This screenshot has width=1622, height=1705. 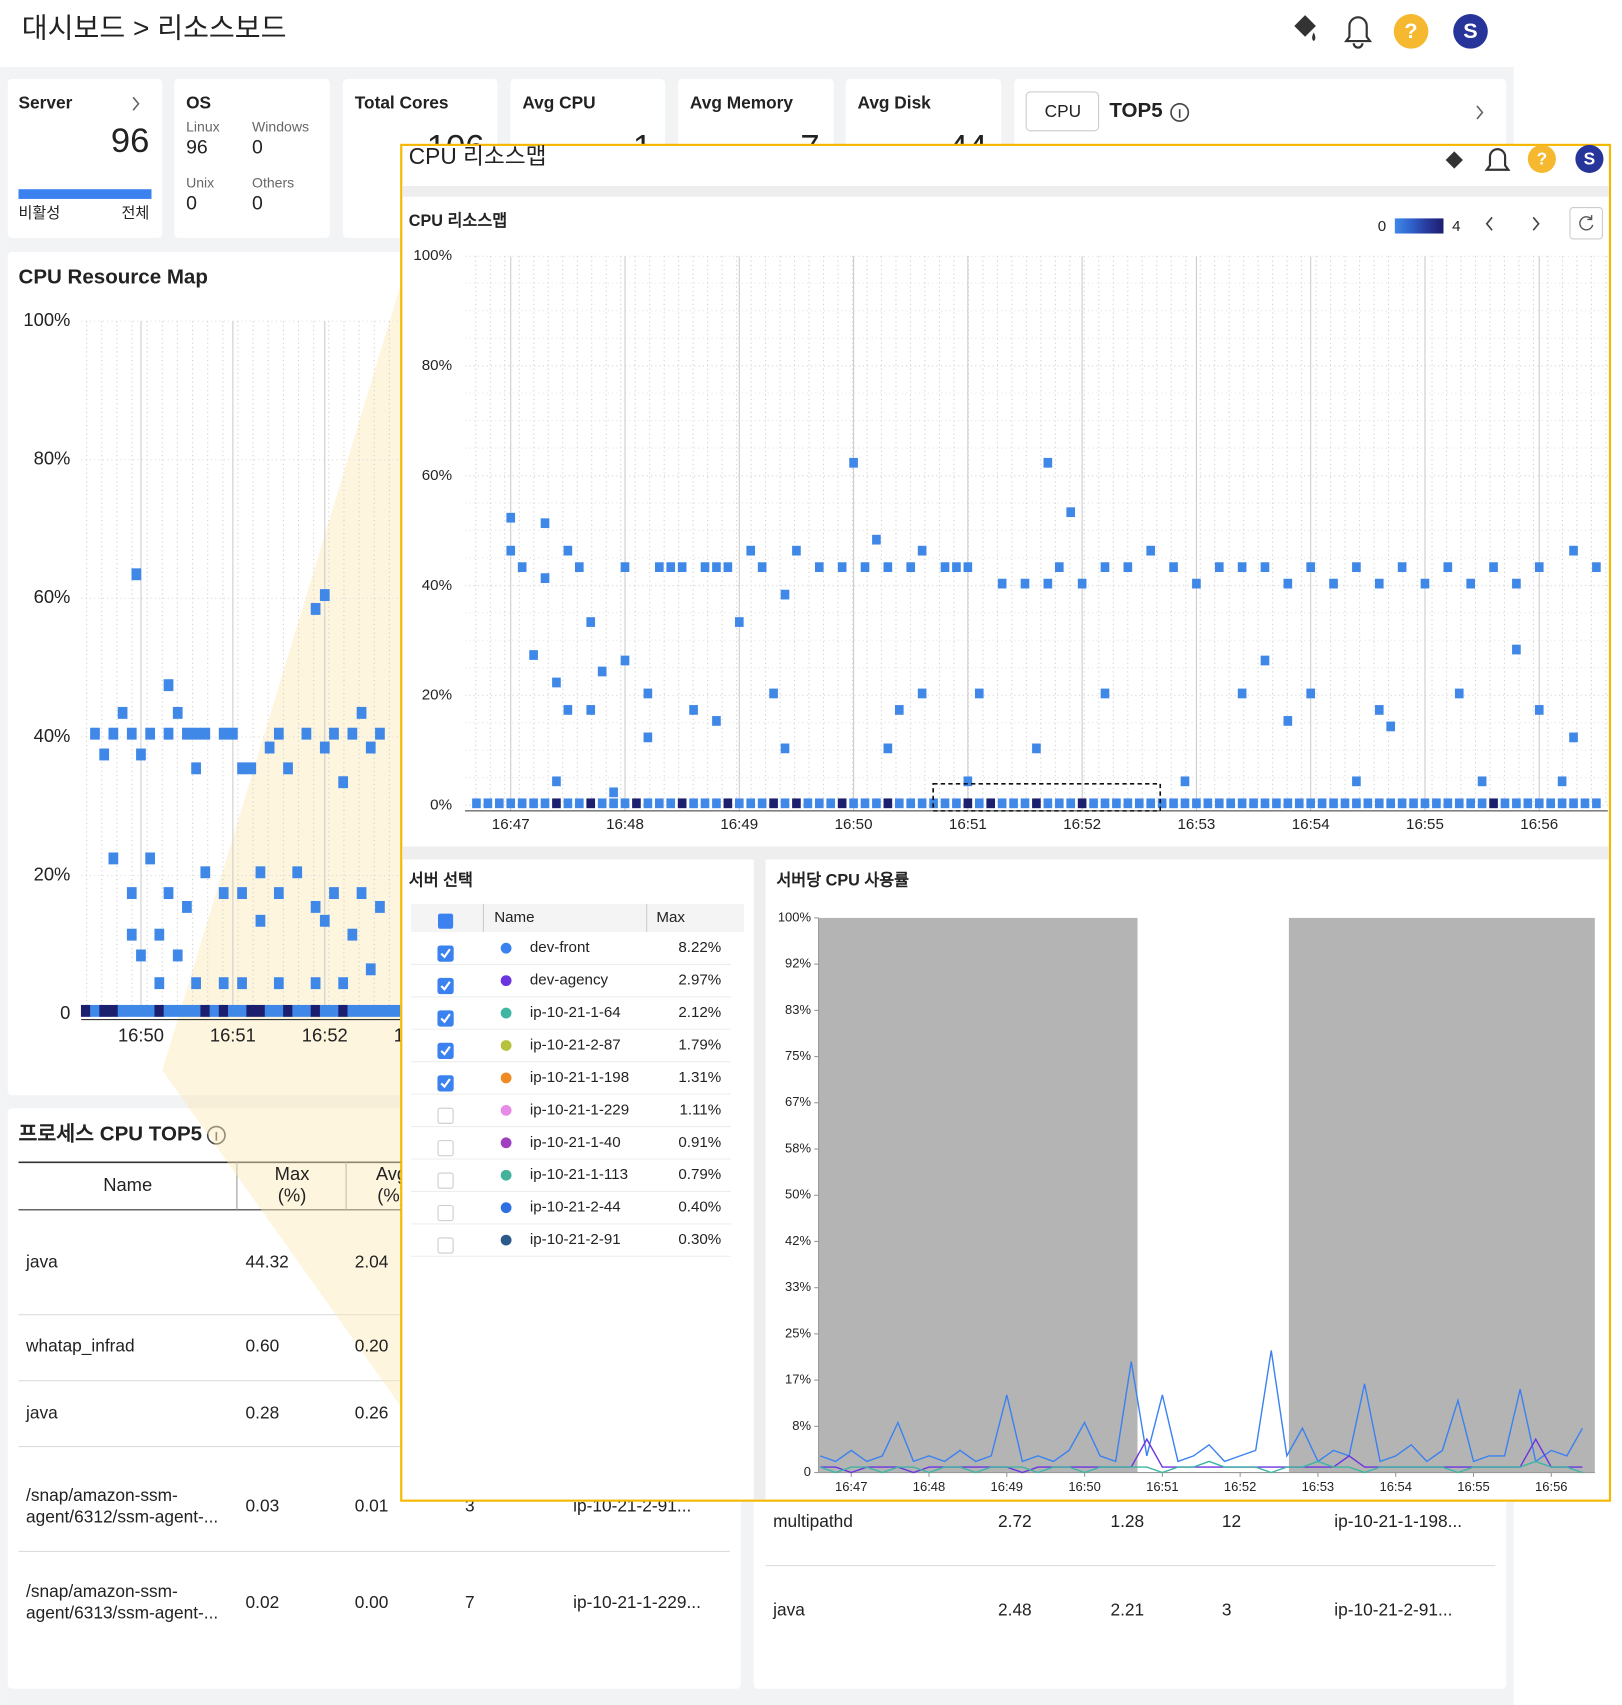 What do you see at coordinates (577, 917) in the screenshot?
I see `table-header` at bounding box center [577, 917].